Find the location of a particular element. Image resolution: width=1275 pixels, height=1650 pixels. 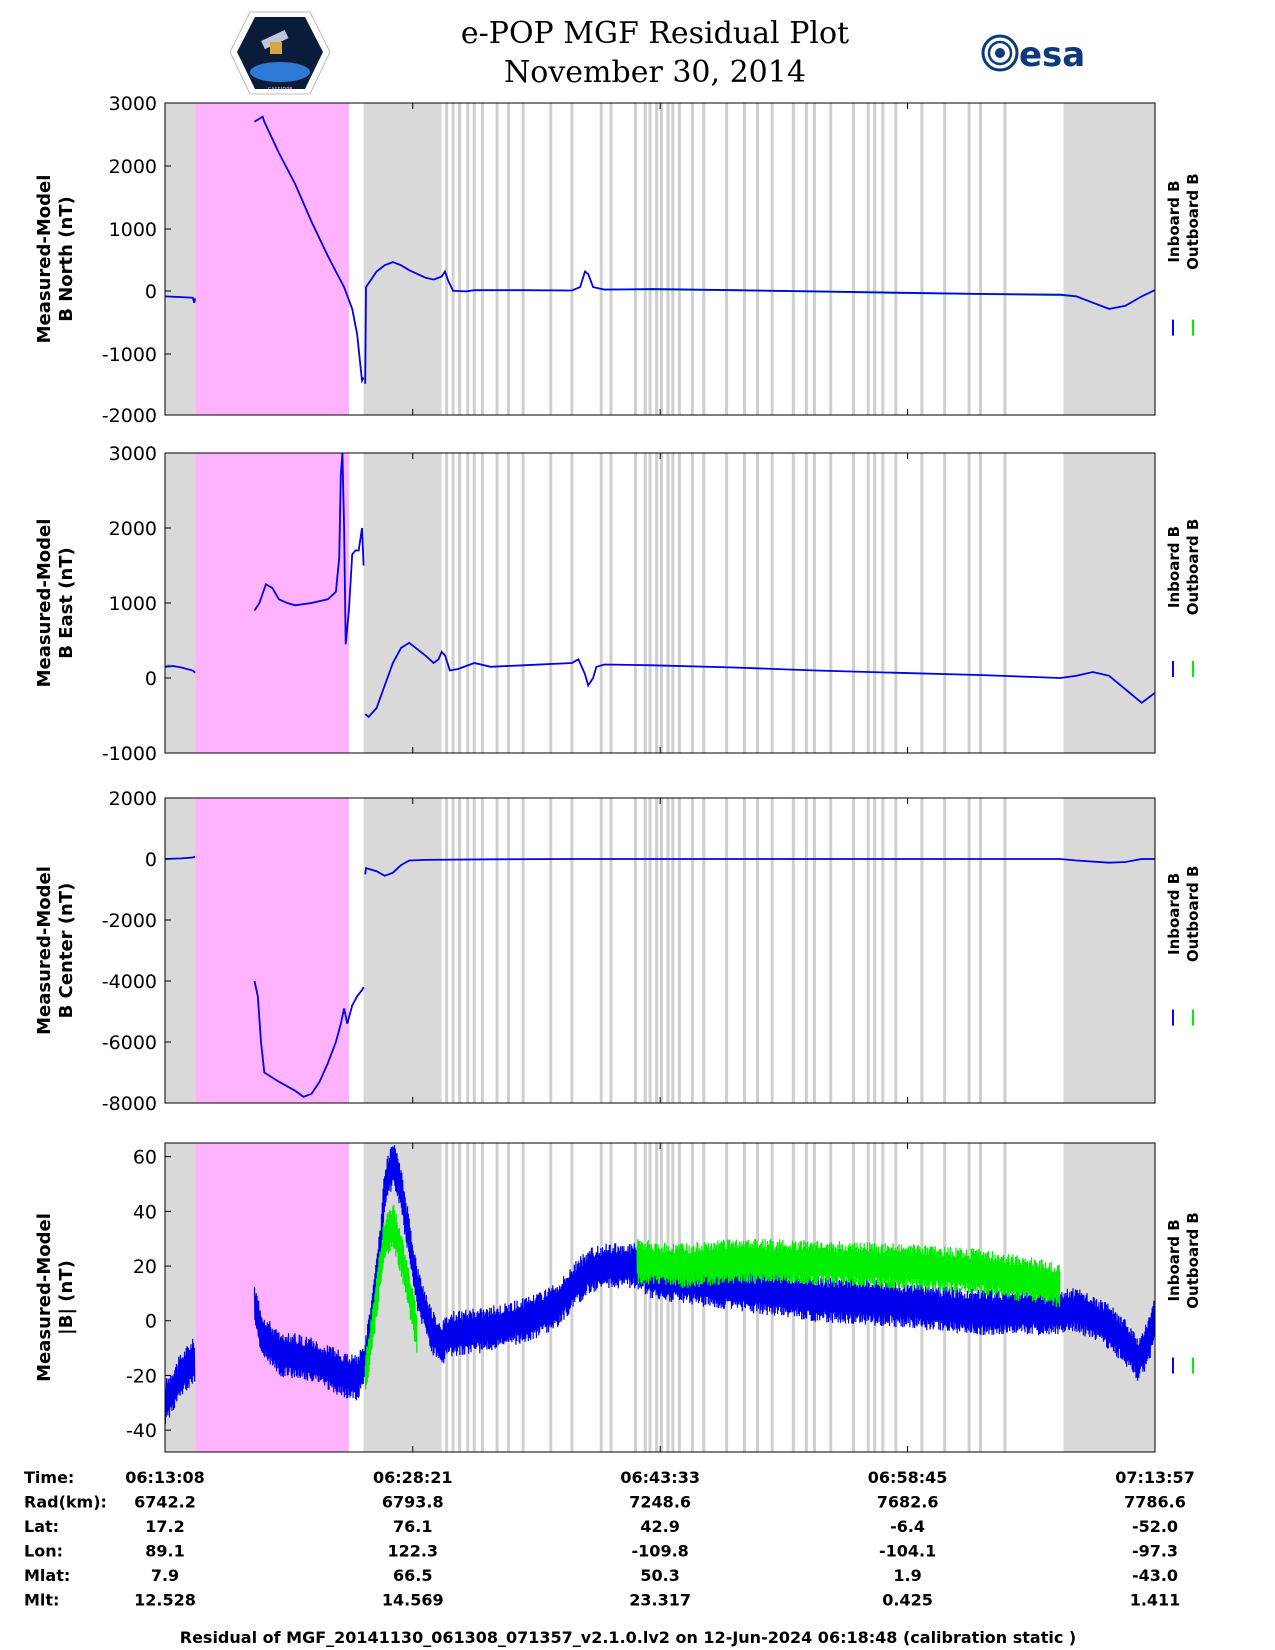

orbit-row-value: 66.5 is located at coordinates (412, 1575).